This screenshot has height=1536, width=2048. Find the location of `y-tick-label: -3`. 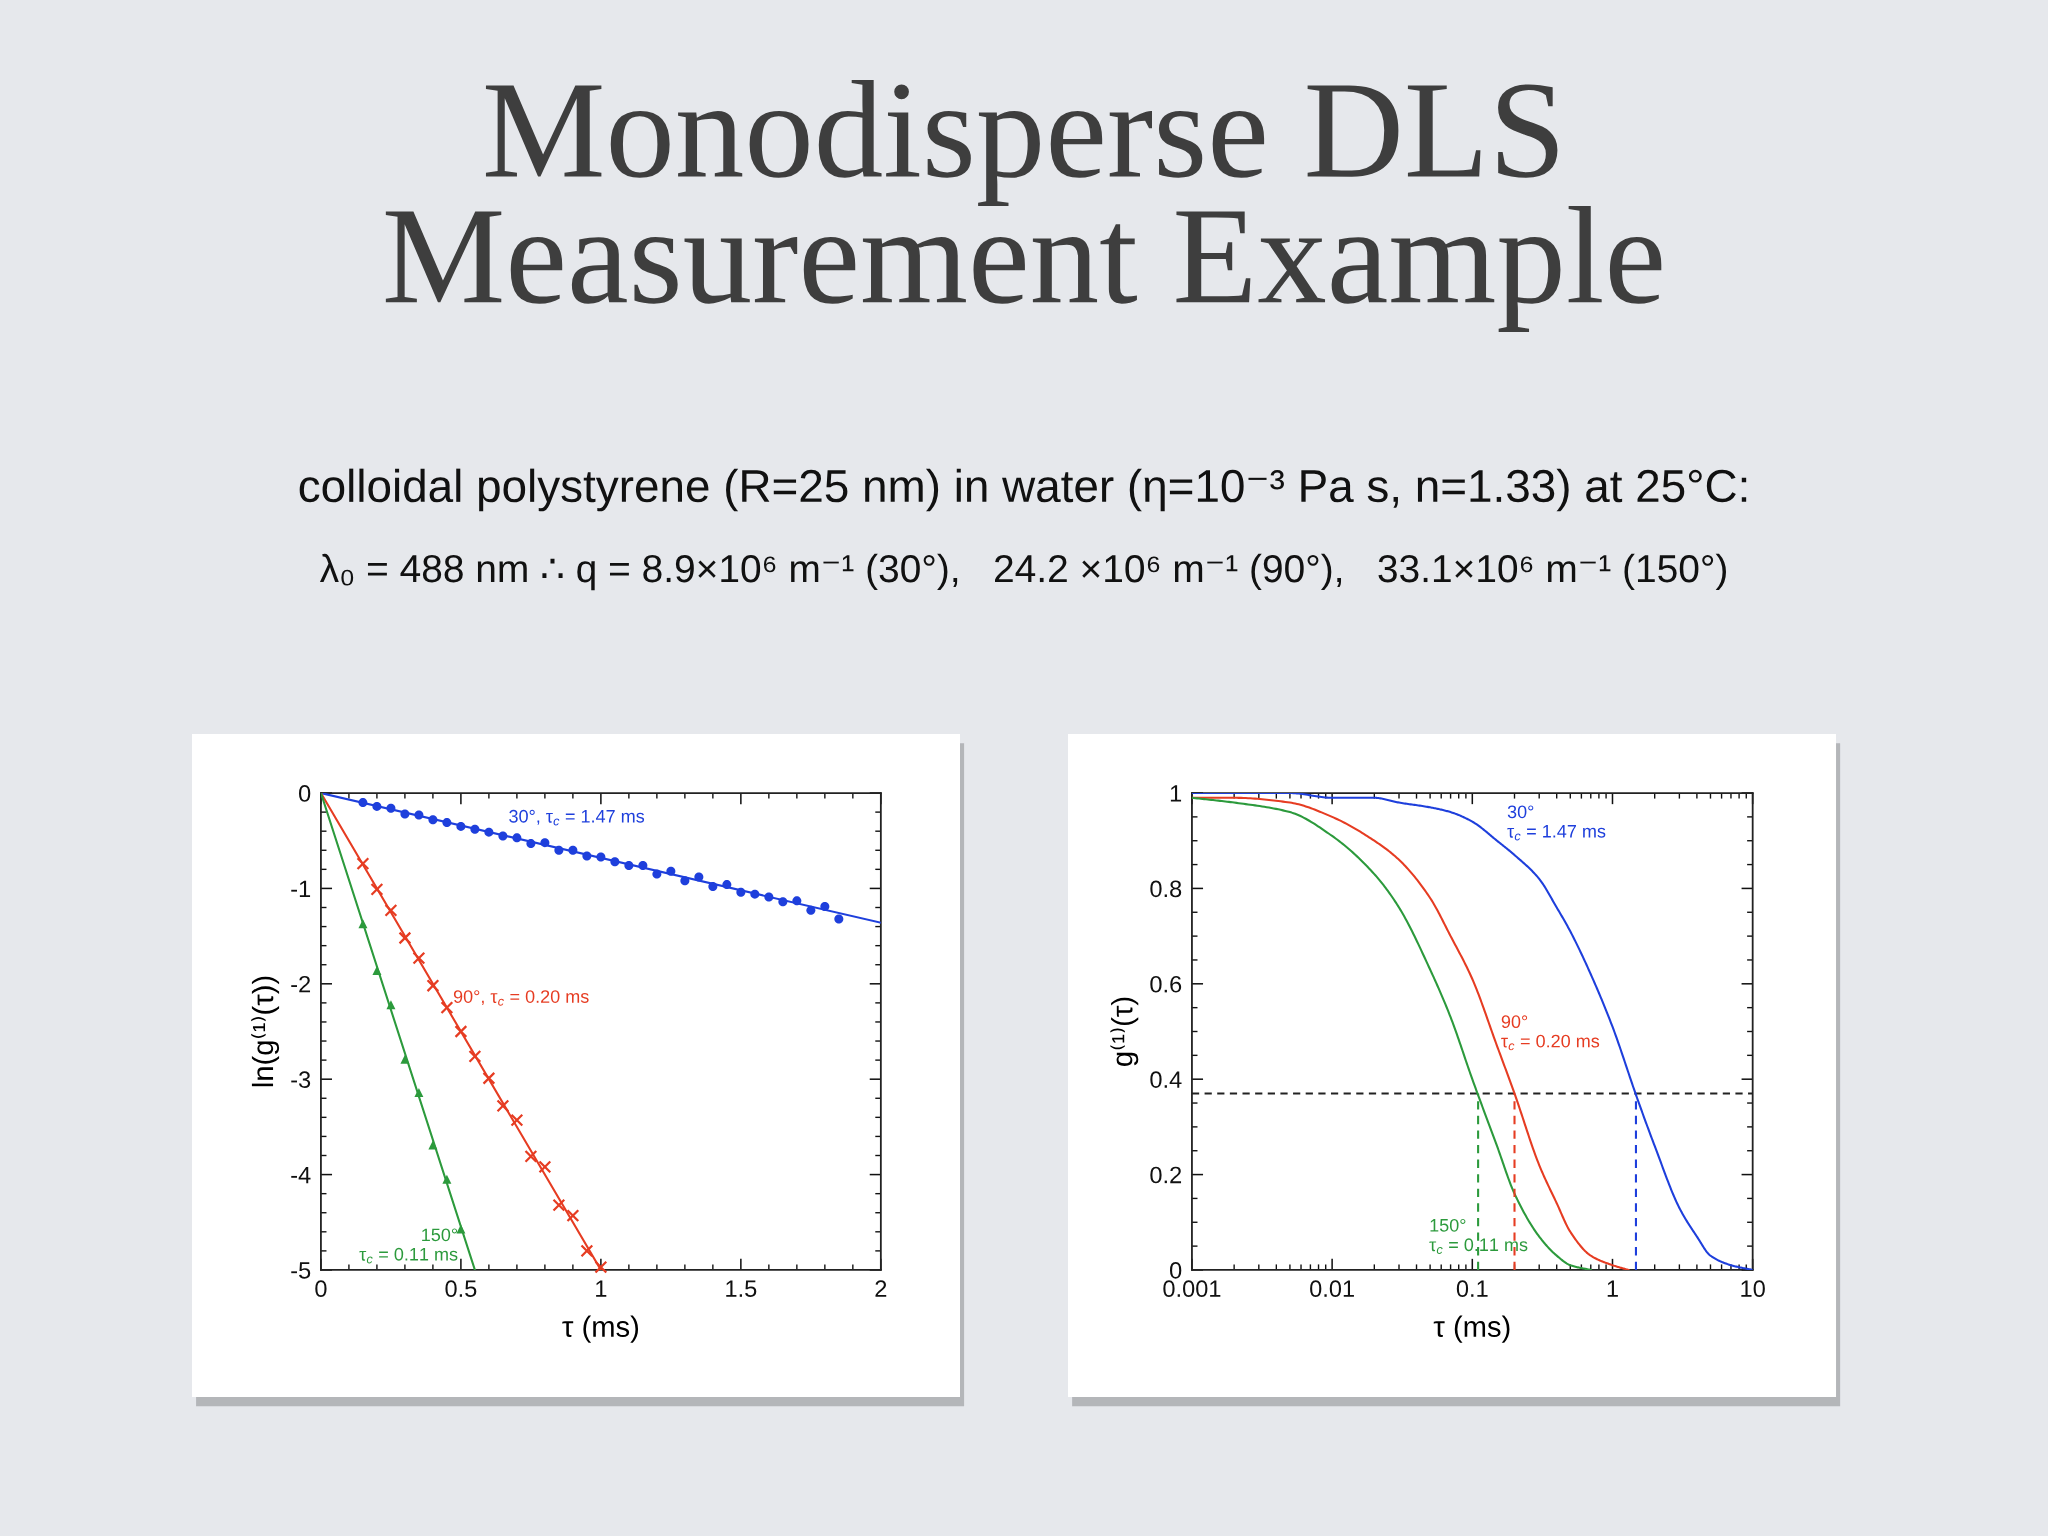

y-tick-label: -3 is located at coordinates (301, 1079).